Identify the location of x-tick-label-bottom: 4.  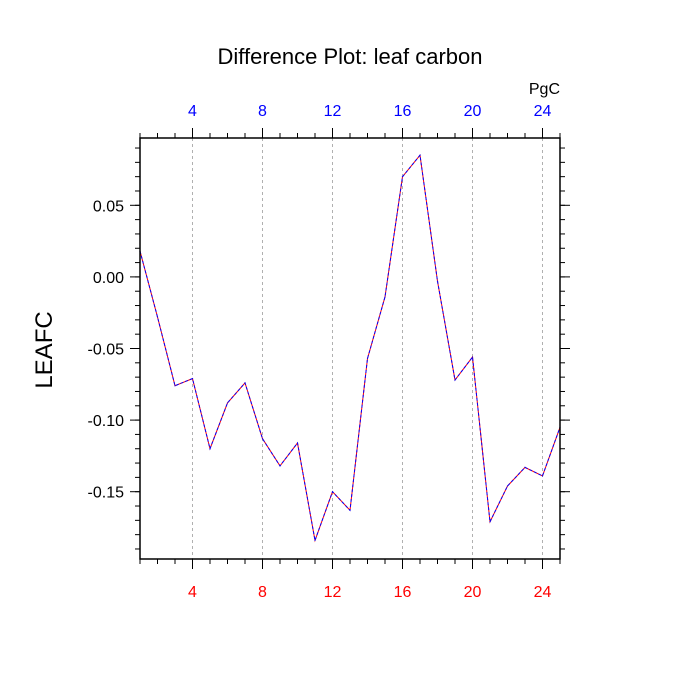
(192, 592).